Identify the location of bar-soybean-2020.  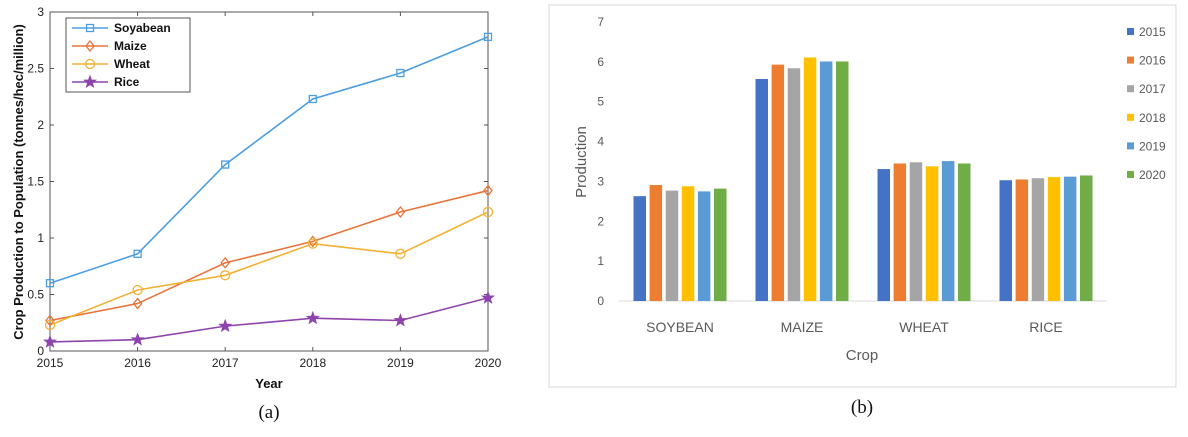
(720, 244).